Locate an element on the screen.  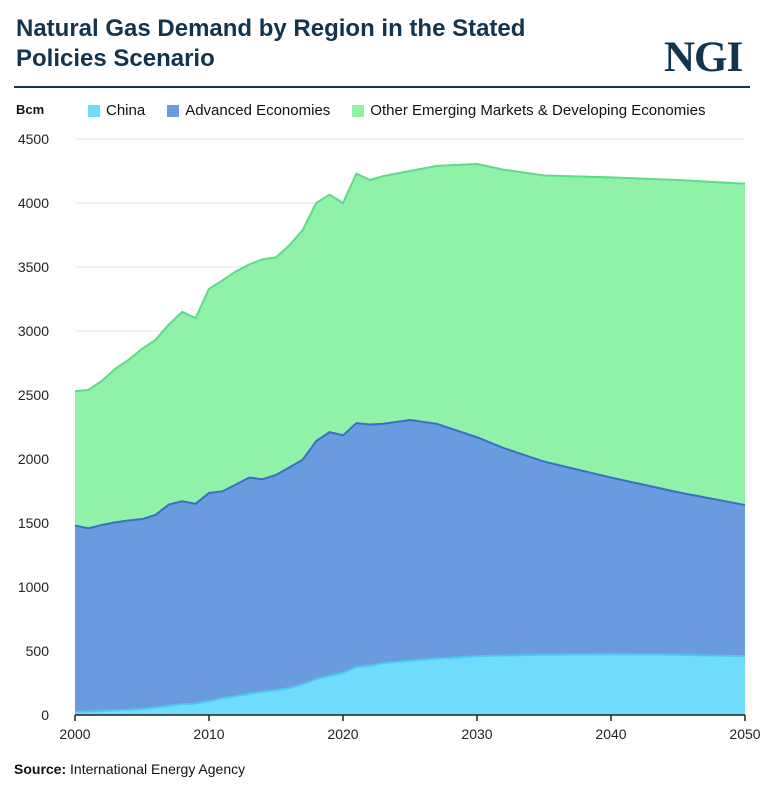
x-tick-label-2010: 2010 is located at coordinates (208, 734).